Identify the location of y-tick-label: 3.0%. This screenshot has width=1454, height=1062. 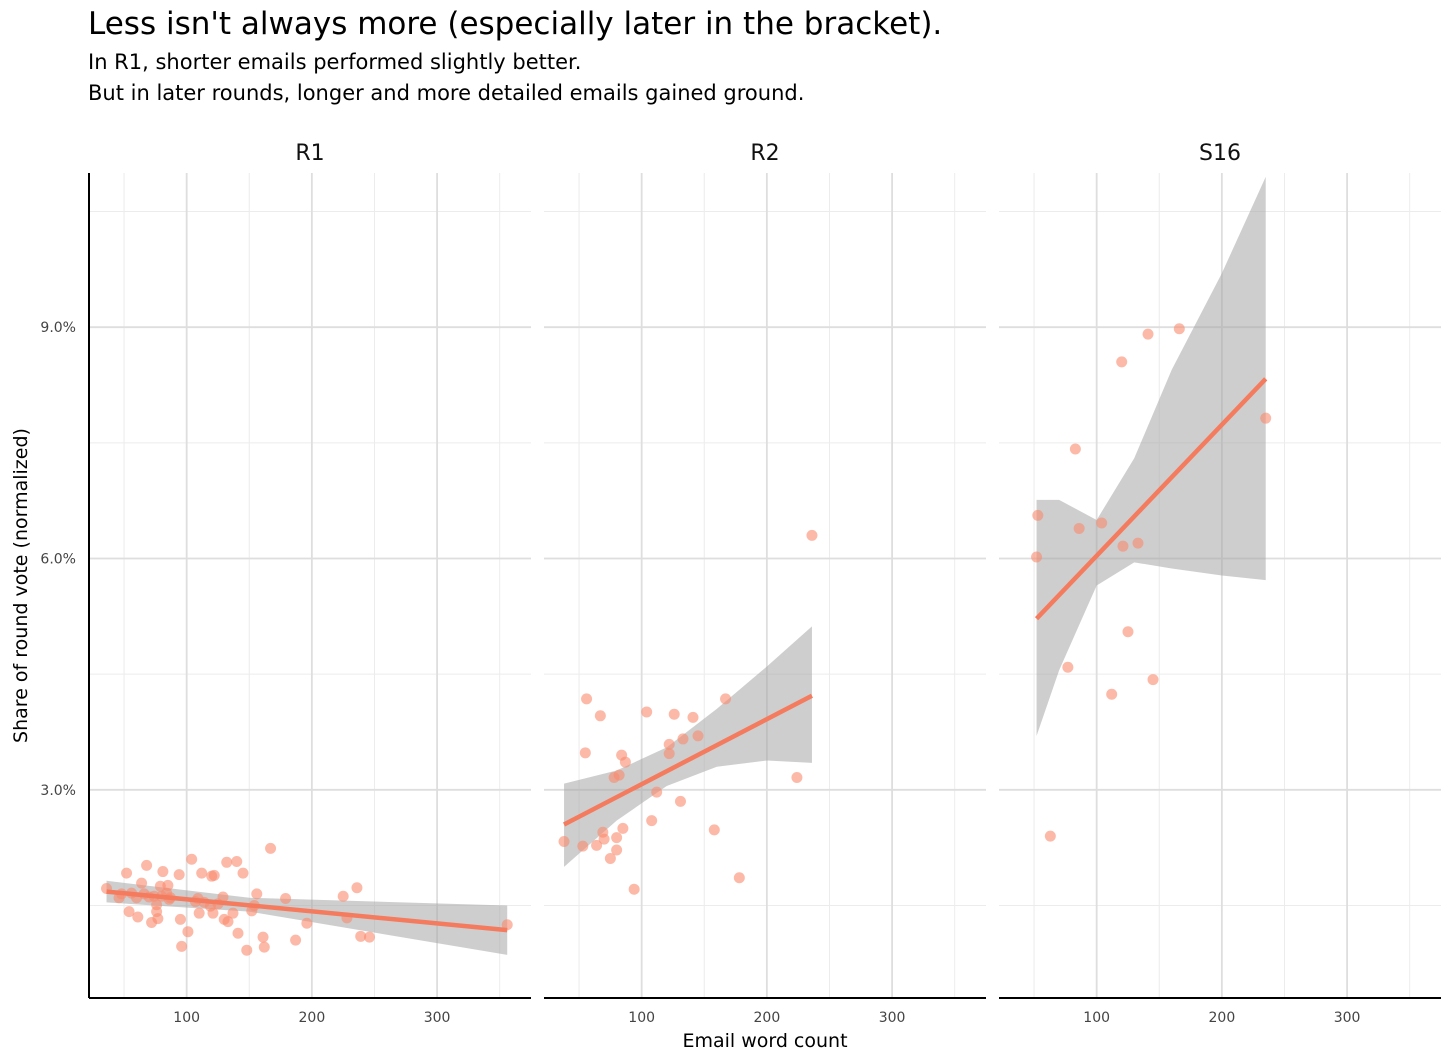
(58, 791).